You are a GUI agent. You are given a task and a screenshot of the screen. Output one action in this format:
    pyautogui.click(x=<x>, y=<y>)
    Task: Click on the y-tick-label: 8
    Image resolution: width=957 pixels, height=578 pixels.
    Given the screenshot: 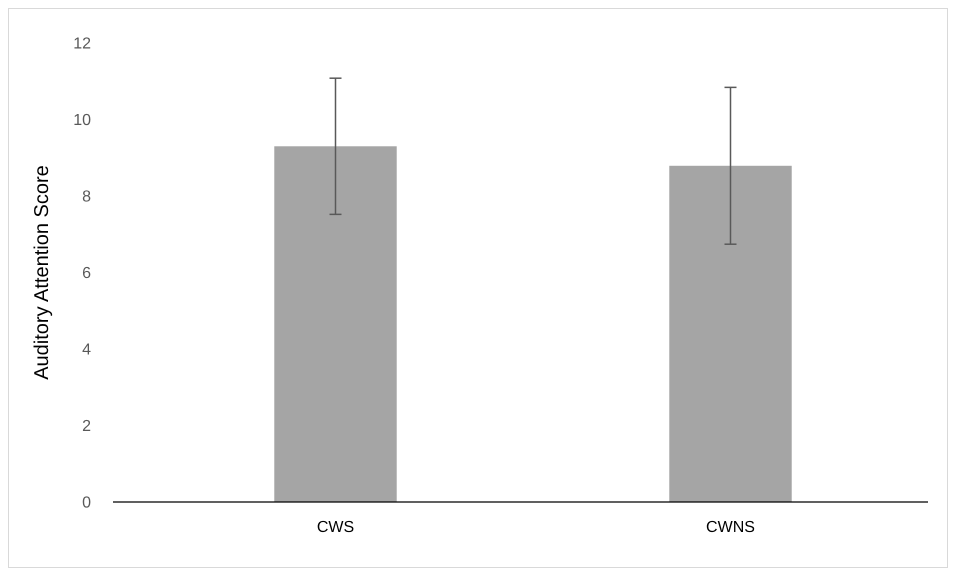 What is the action you would take?
    pyautogui.click(x=87, y=197)
    